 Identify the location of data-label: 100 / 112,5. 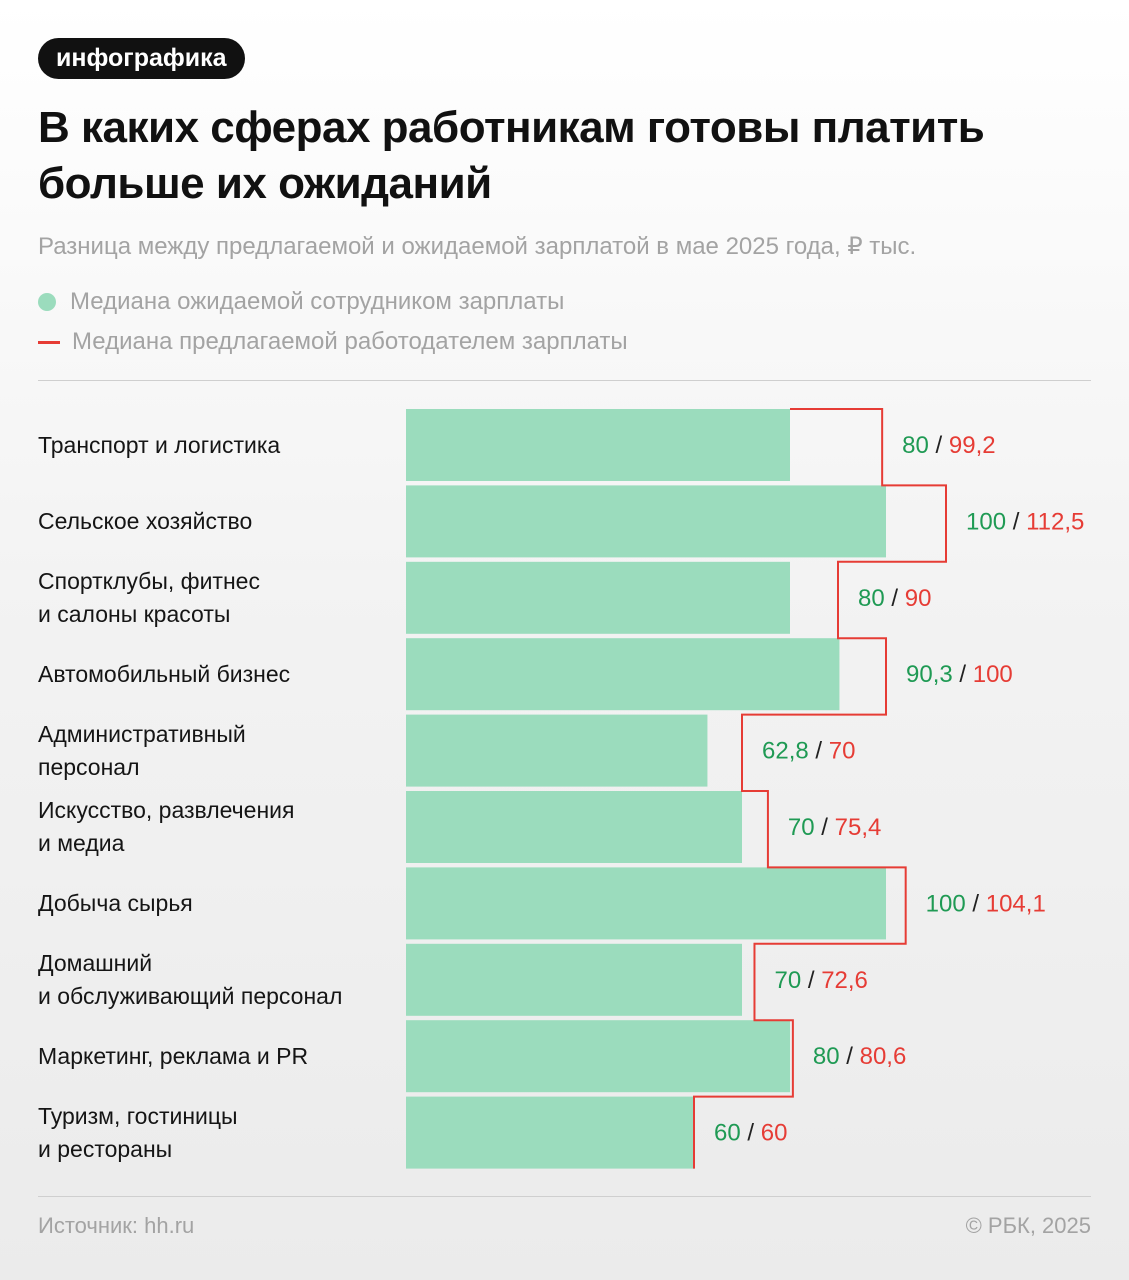
(1025, 521).